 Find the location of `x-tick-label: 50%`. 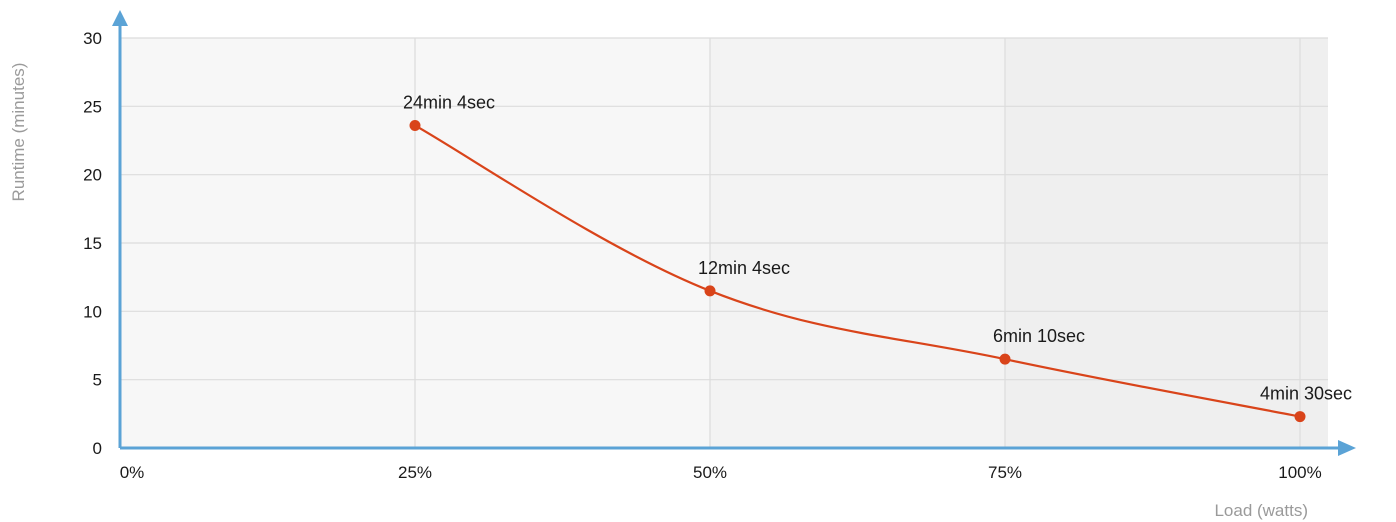

x-tick-label: 50% is located at coordinates (710, 472).